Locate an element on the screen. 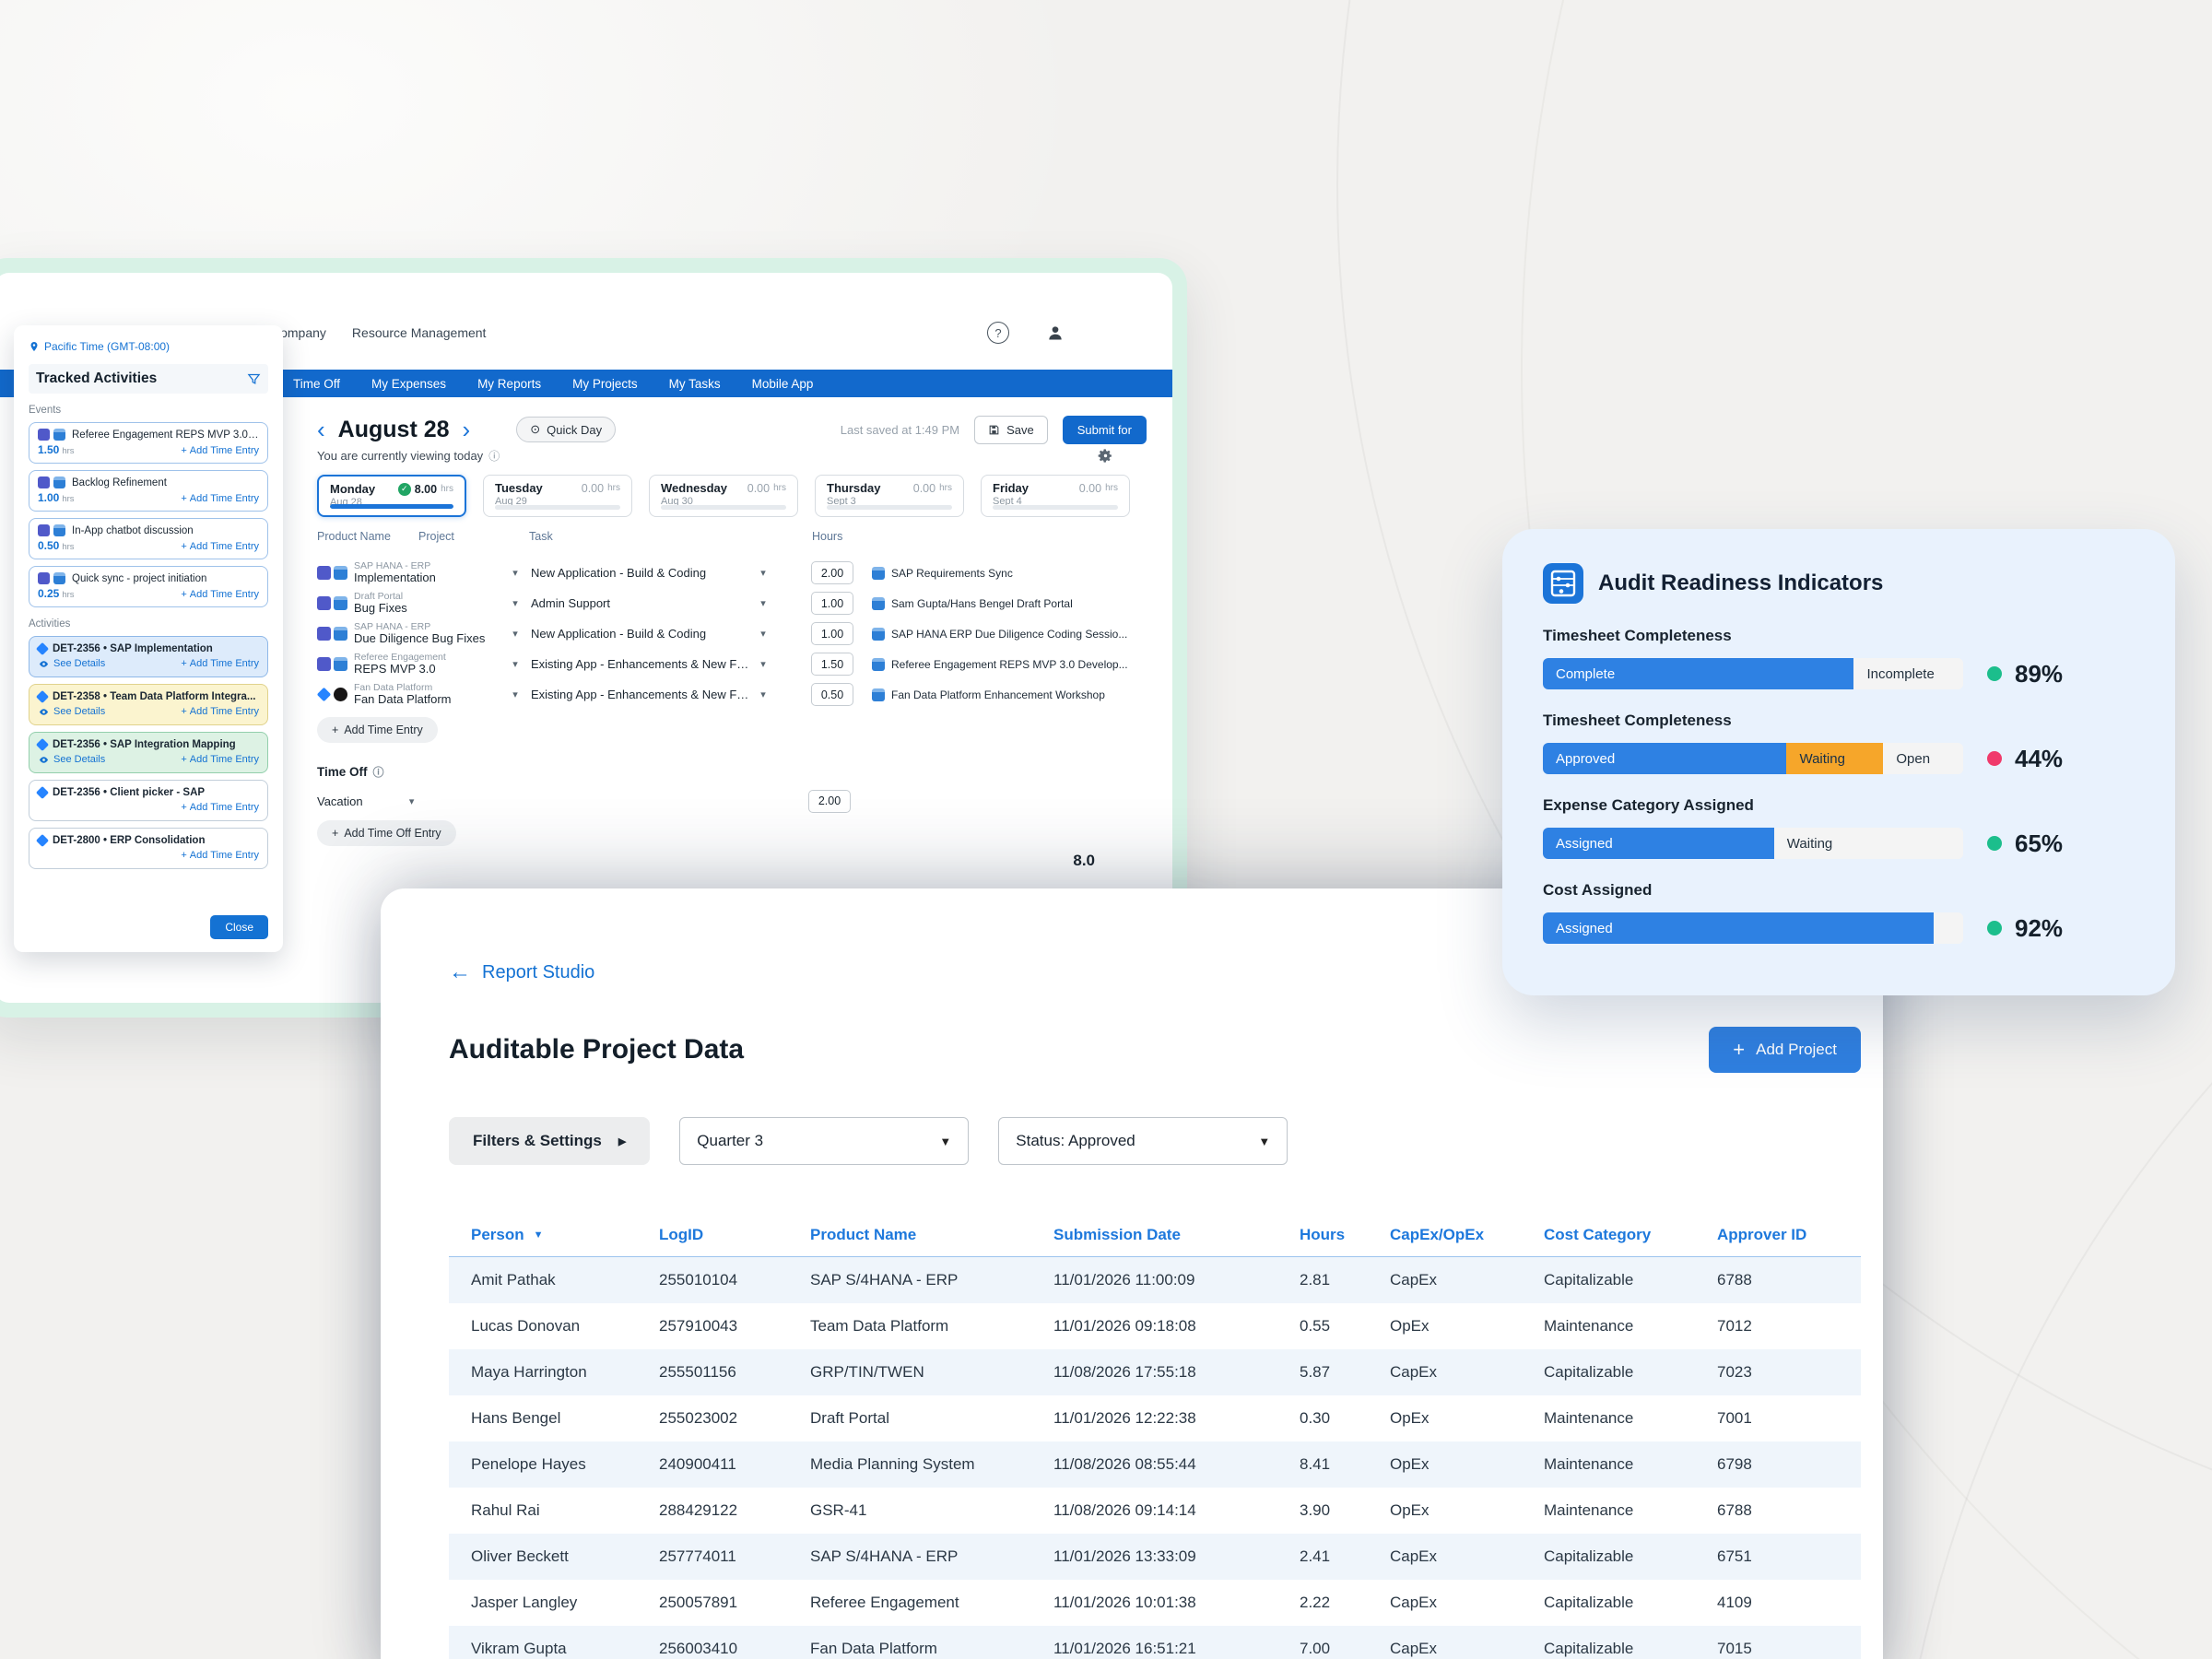 The height and width of the screenshot is (1659, 2212). close-panel-button: Close is located at coordinates (239, 927).